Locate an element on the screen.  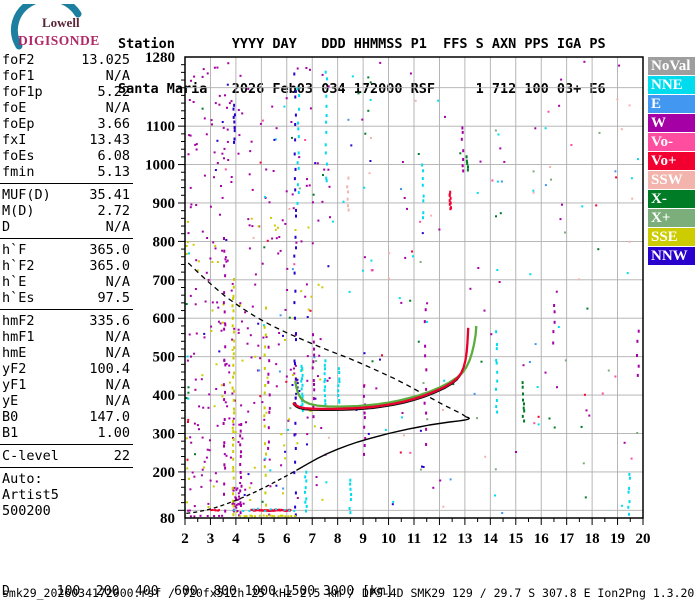
logo-lowell-text: Lowell is located at coordinates (61, 22).